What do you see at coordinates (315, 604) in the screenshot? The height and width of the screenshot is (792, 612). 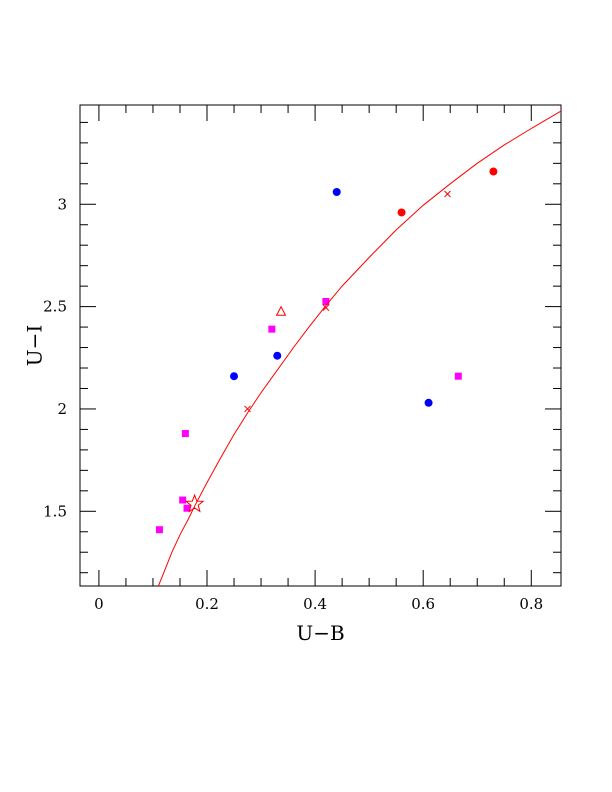 I see `x-tick-label: 0.4` at bounding box center [315, 604].